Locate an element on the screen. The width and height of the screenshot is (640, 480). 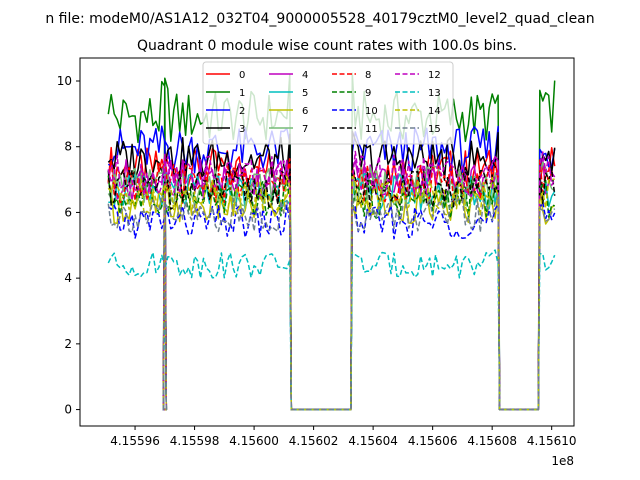
legend-label-2: 2 is located at coordinates (242, 111).